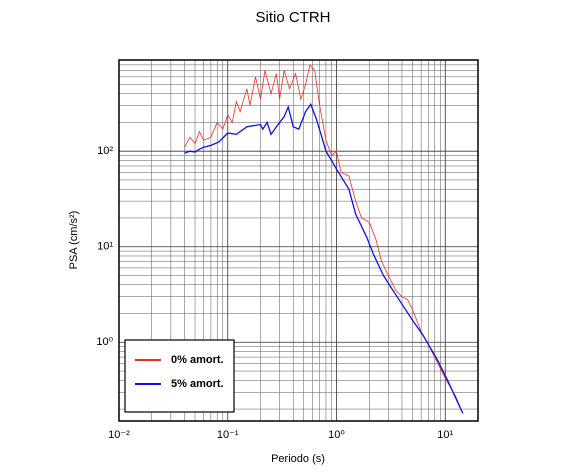  Describe the element at coordinates (74, 240) in the screenshot. I see `y-axis-label: PSA (cm/s²)` at that location.